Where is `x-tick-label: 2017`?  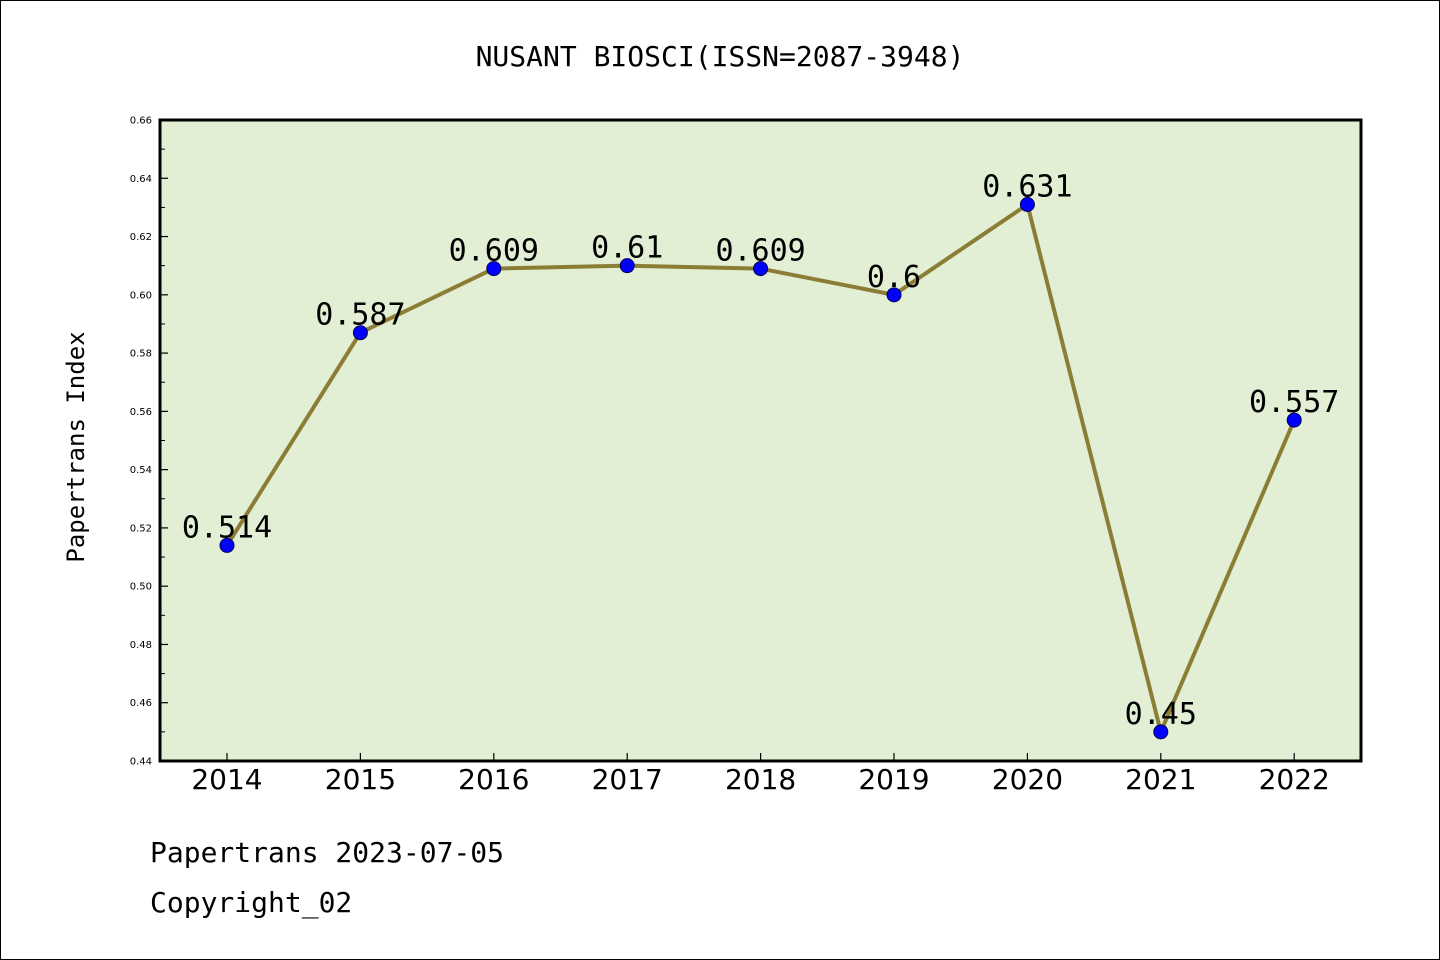
x-tick-label: 2017 is located at coordinates (627, 779).